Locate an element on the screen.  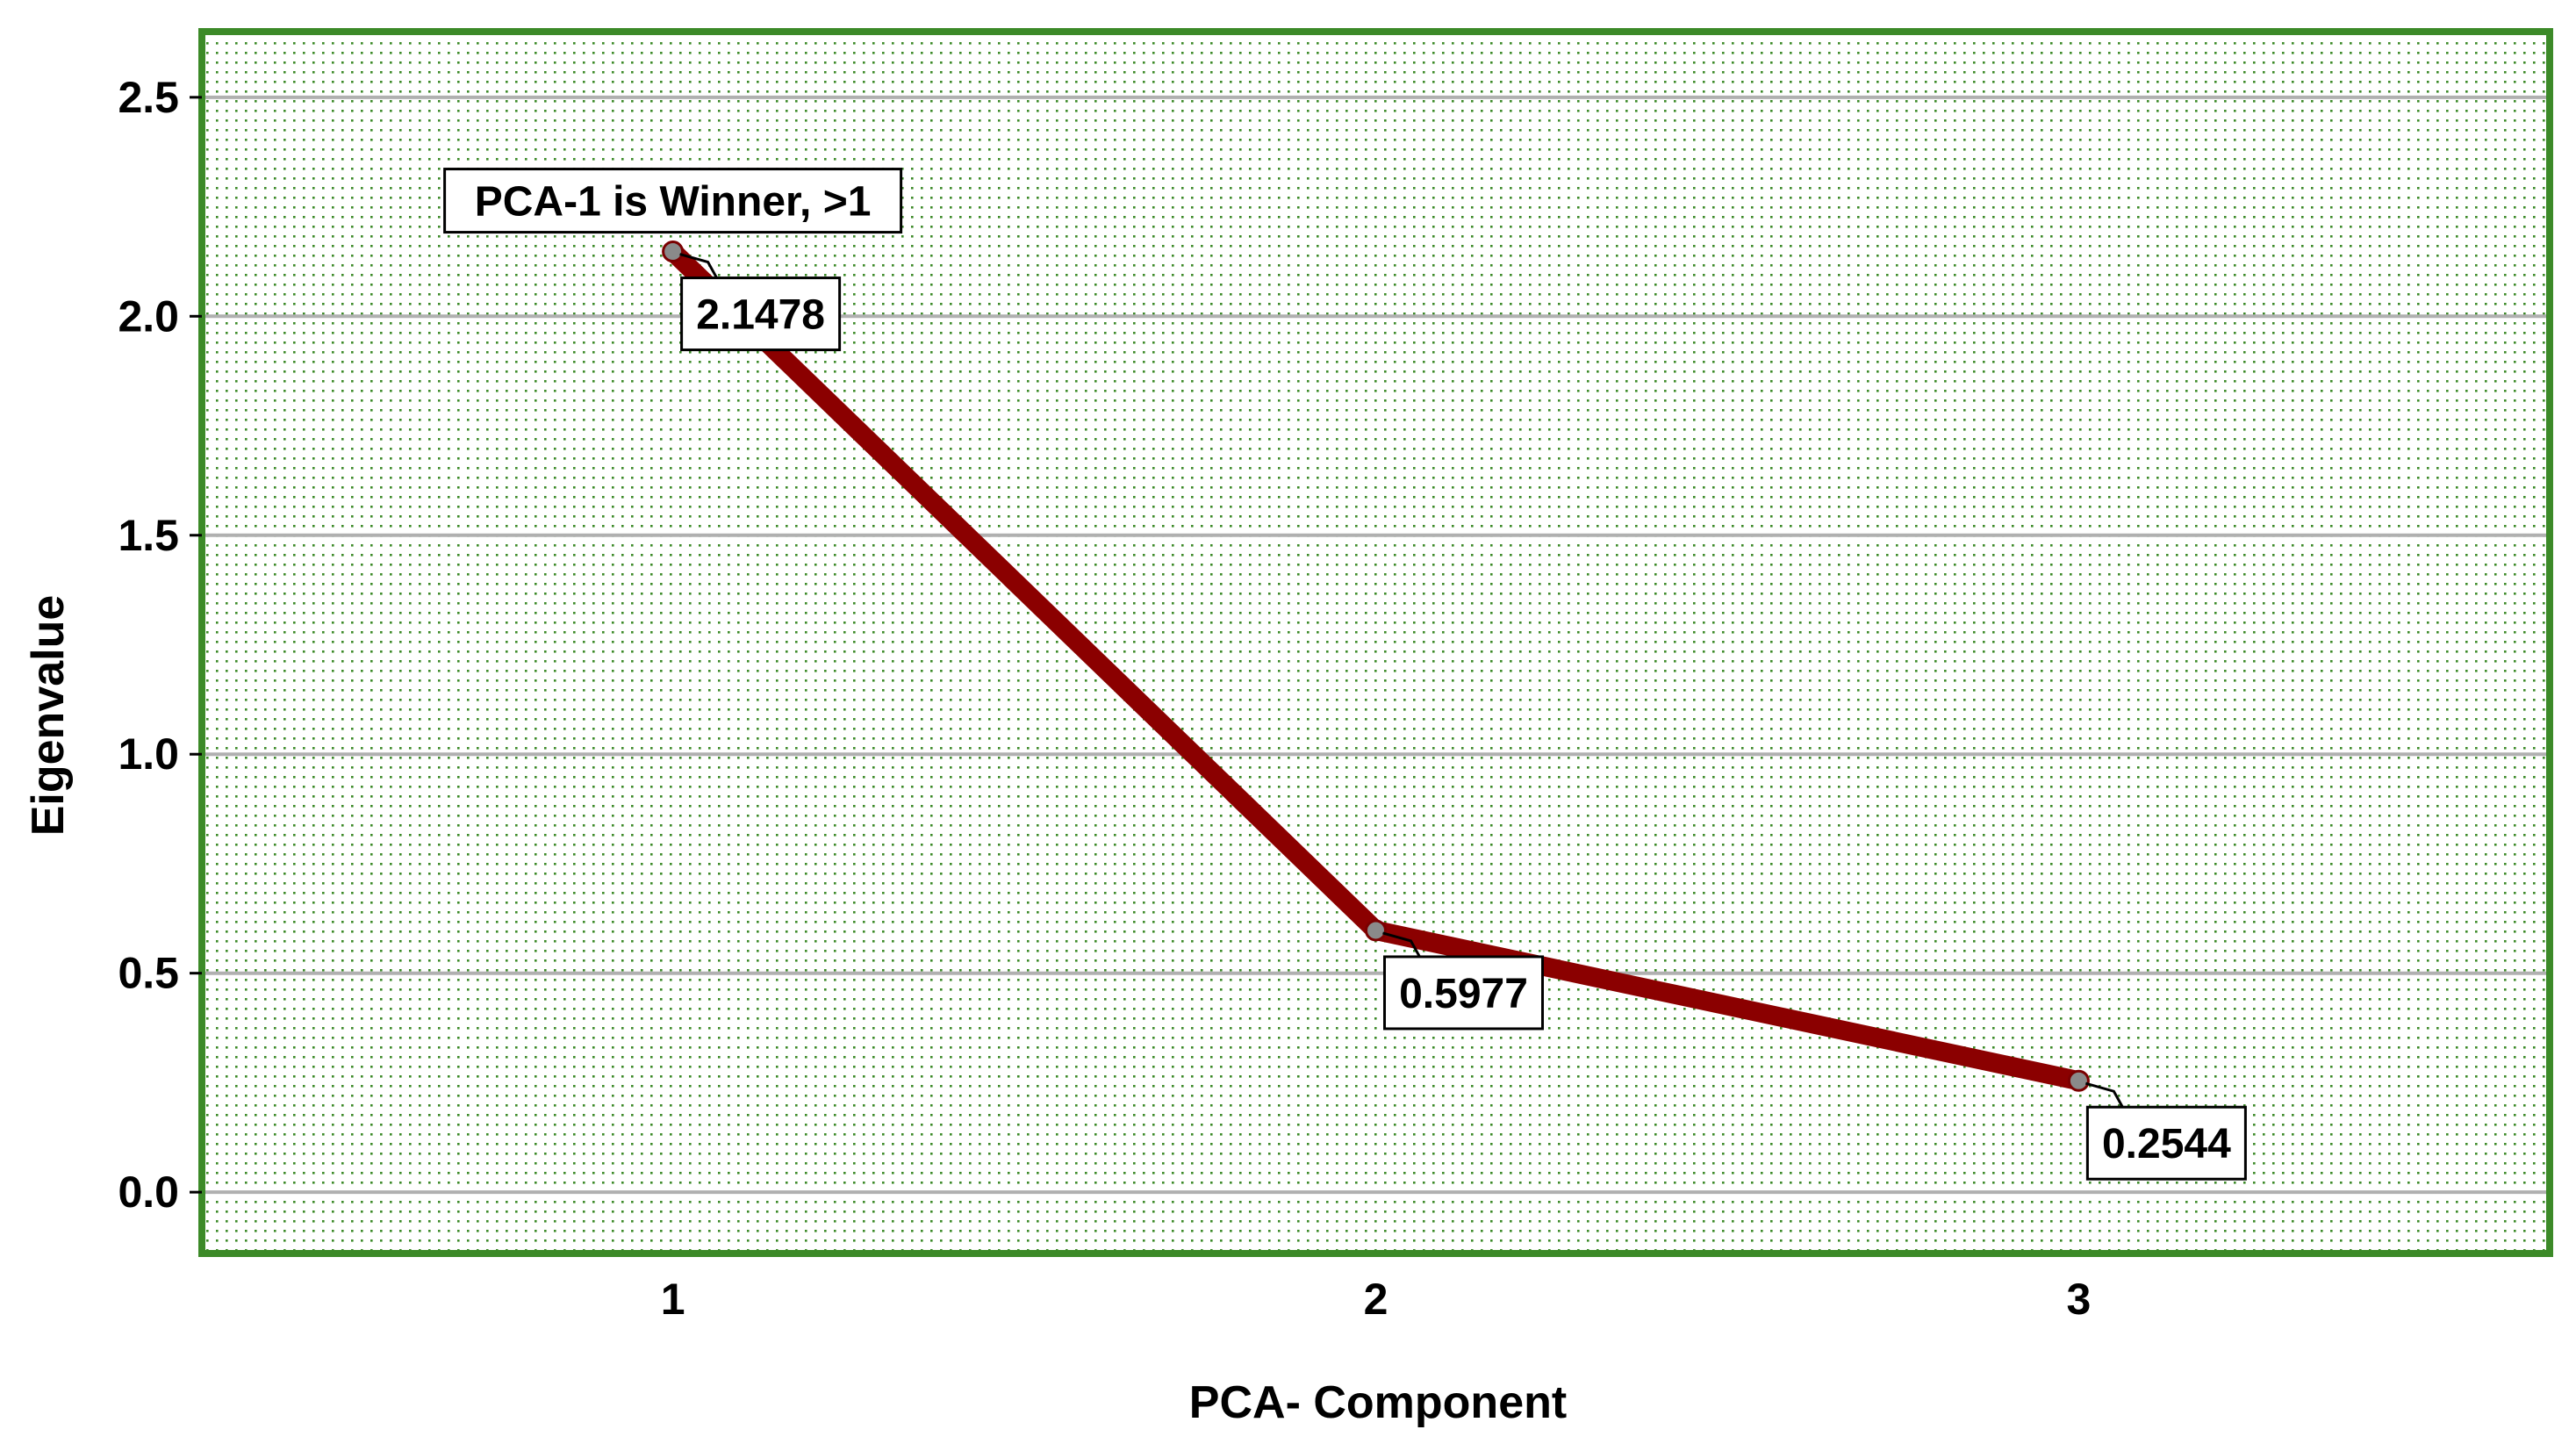
x-axis-title: PCA- Component is located at coordinates (1378, 1402).